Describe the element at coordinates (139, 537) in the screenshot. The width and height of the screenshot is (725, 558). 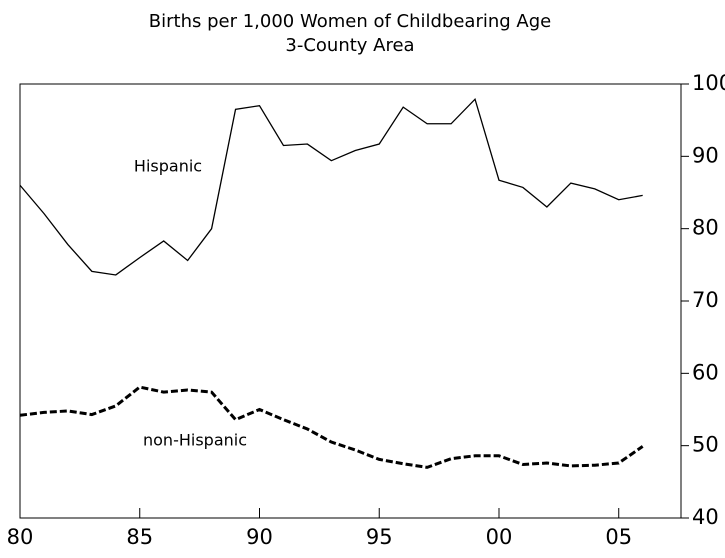
I see `x-tick-label: 85` at that location.